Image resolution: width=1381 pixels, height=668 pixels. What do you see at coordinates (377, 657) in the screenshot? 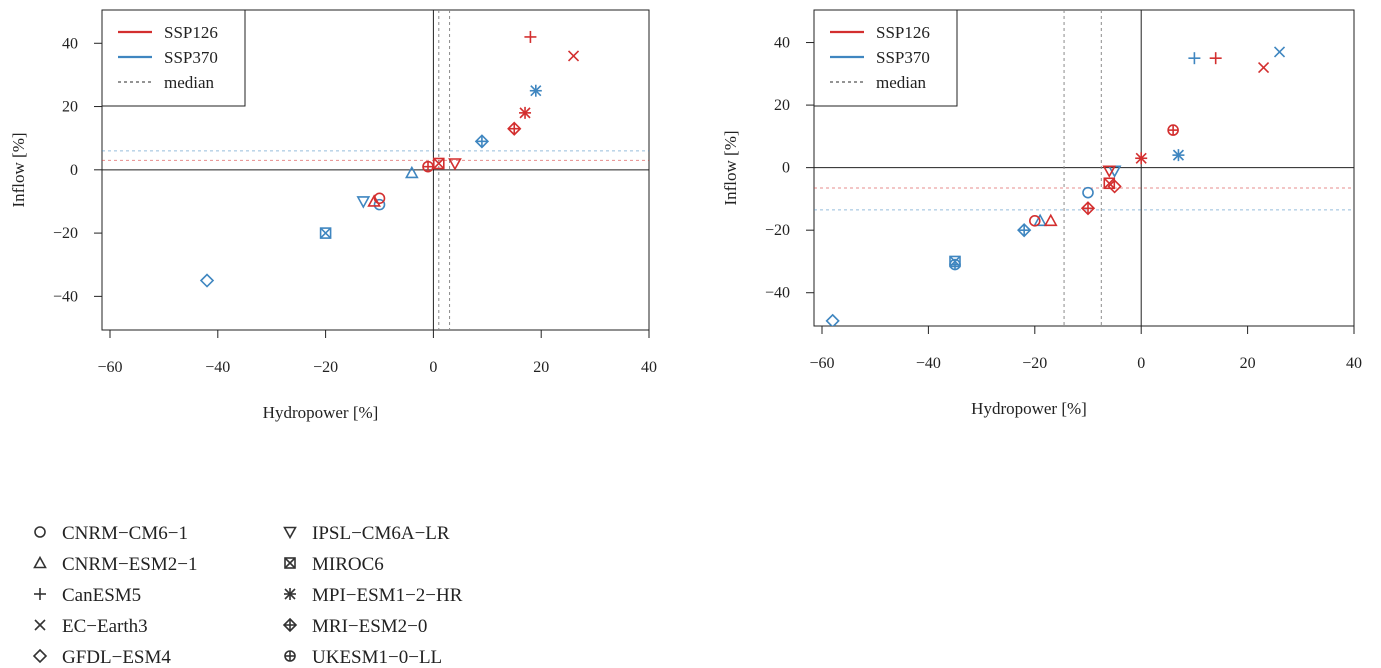
I see `key-label-ukesm1-0-ll: UKESM1−0−LL` at bounding box center [377, 657].